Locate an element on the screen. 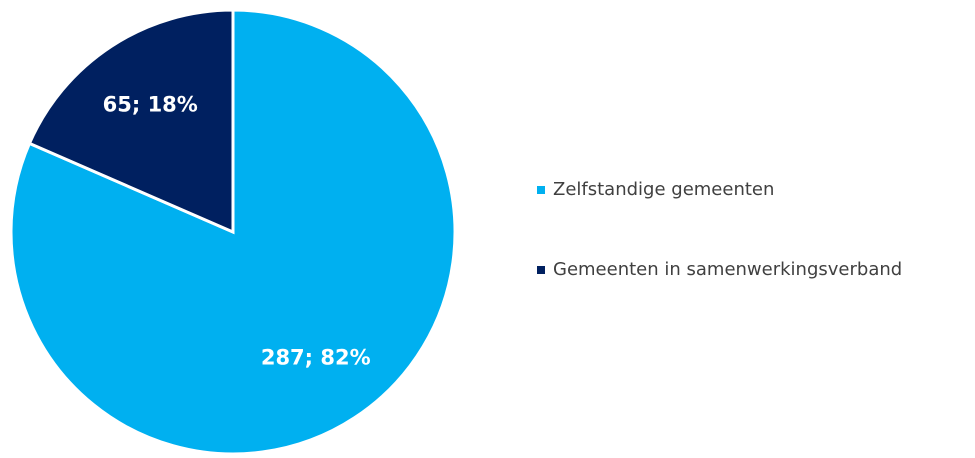  legend-label: Gemeenten in samenwerkingsverband is located at coordinates (727, 269).